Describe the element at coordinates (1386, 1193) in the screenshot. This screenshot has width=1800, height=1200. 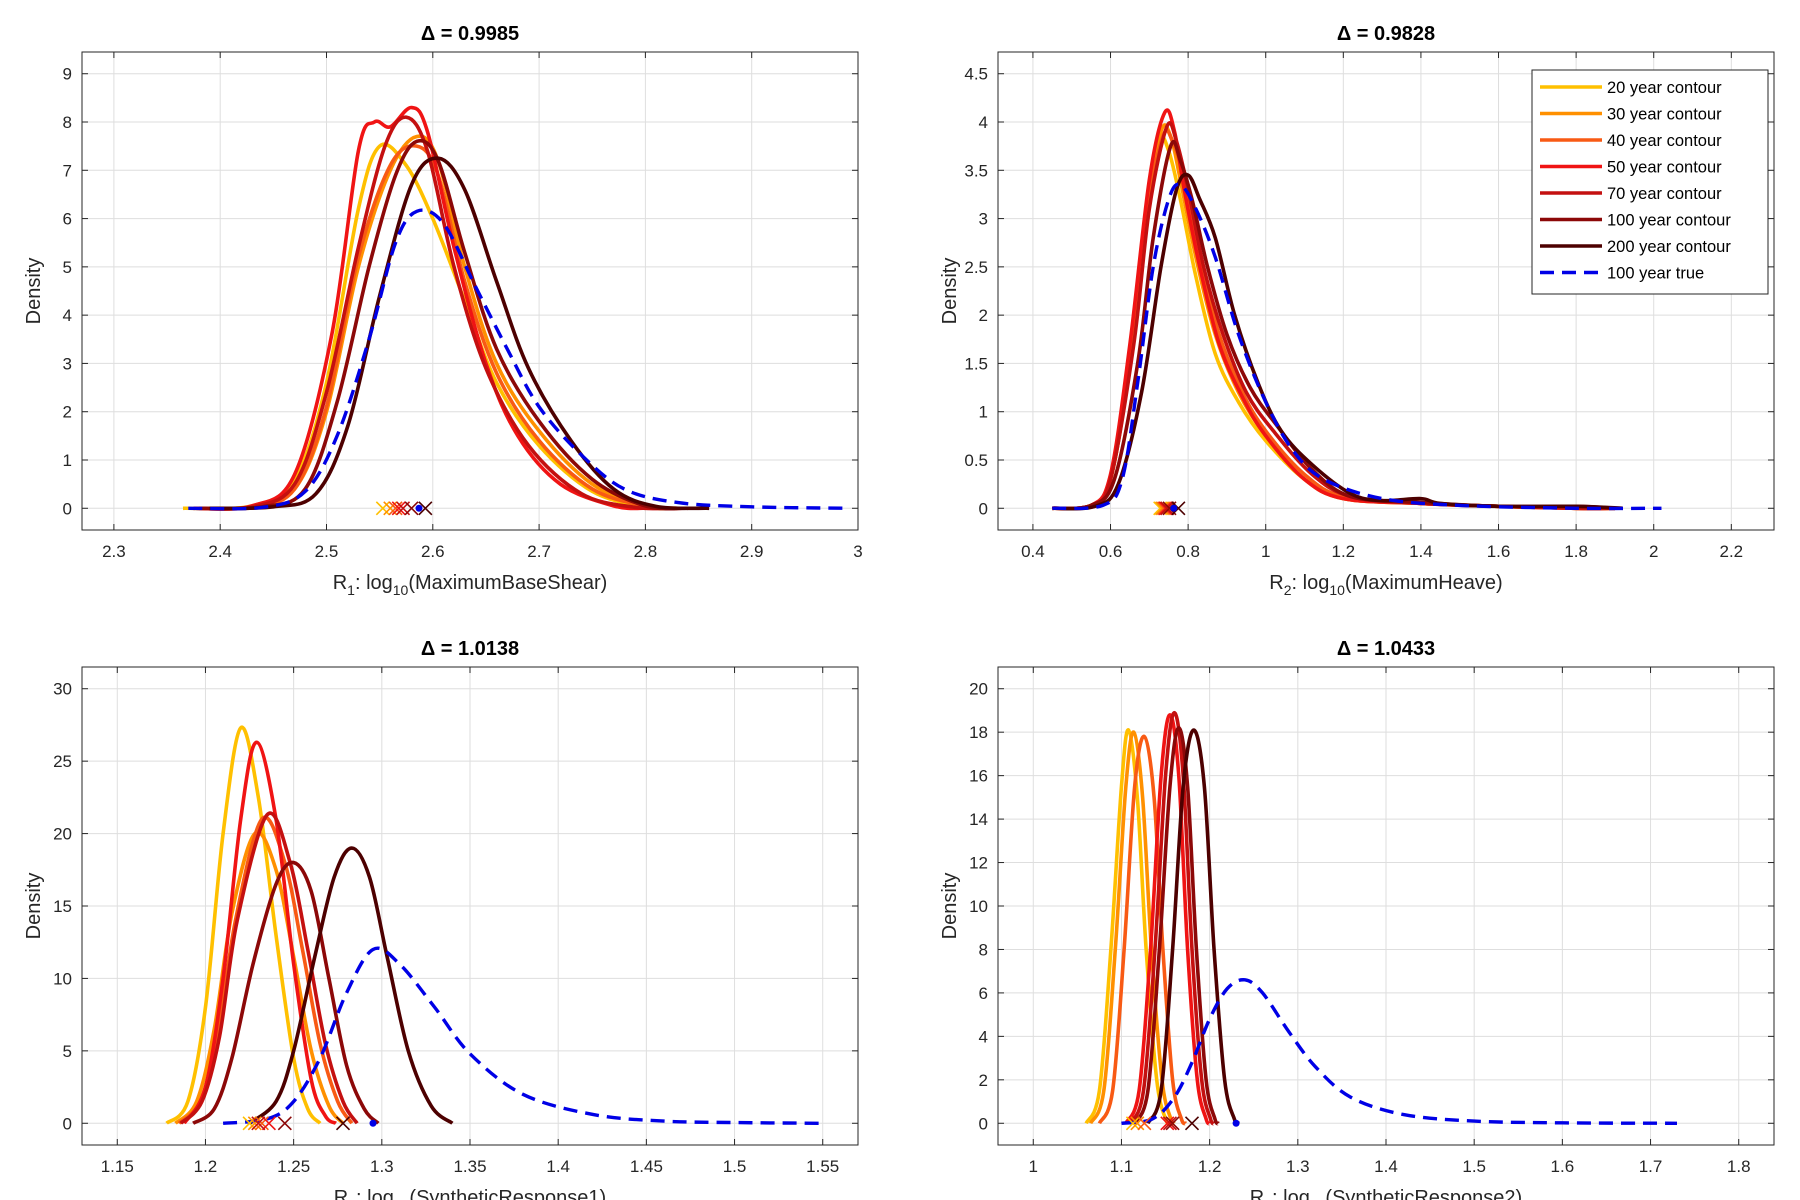
I see `x-axis-label: R4: log10(SyntheticResponse2)` at that location.